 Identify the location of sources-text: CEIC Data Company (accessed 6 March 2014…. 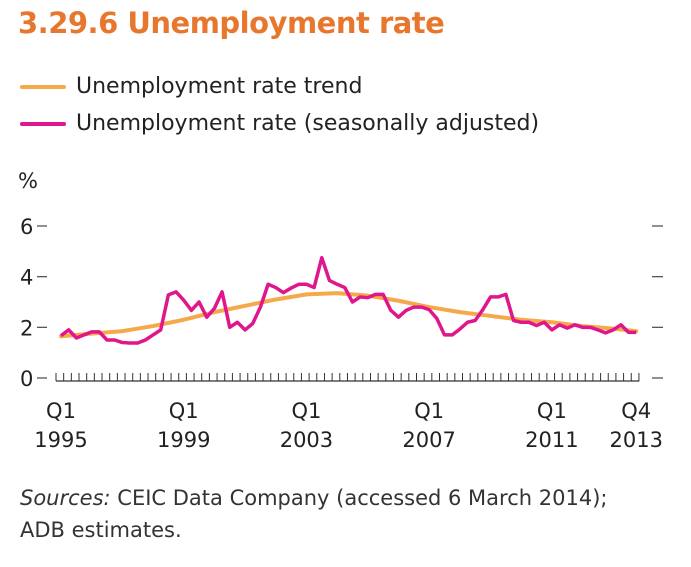
(359, 498).